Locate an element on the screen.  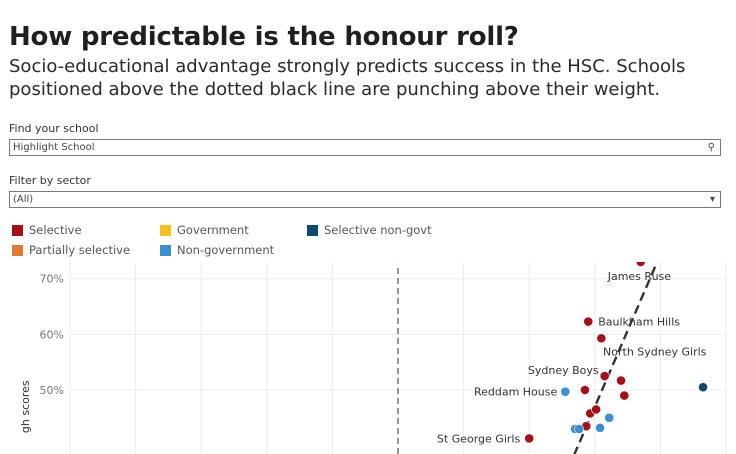
filter-sector-label: Filter by sector is located at coordinates (50, 180).